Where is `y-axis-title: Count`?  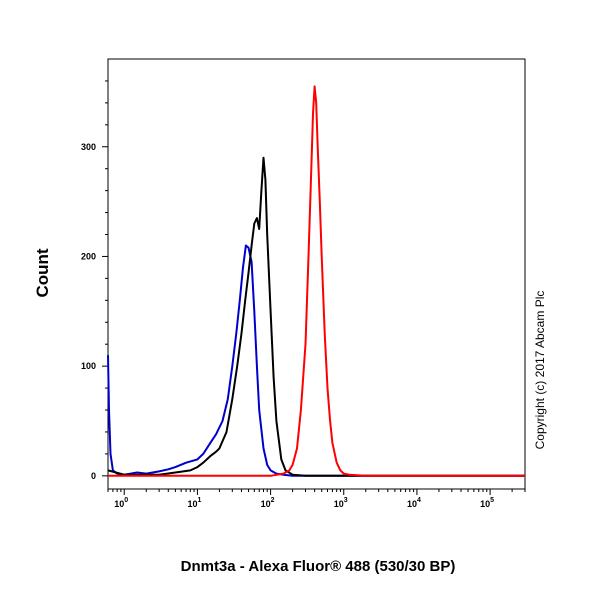
y-axis-title: Count is located at coordinates (42, 272).